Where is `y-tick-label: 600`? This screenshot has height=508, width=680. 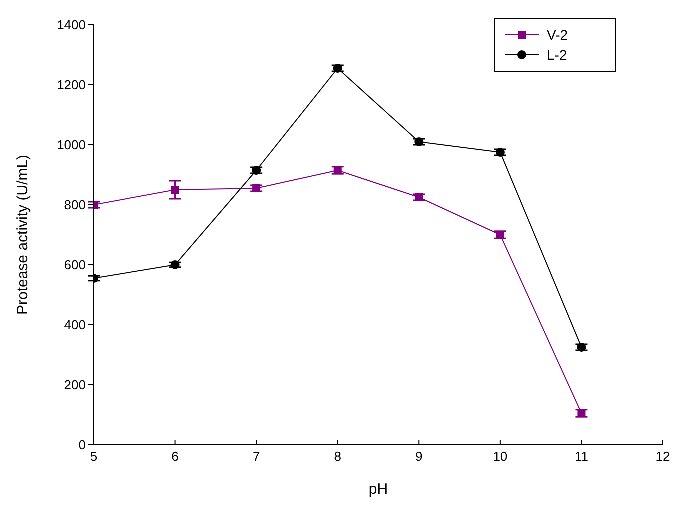
y-tick-label: 600 is located at coordinates (75, 265).